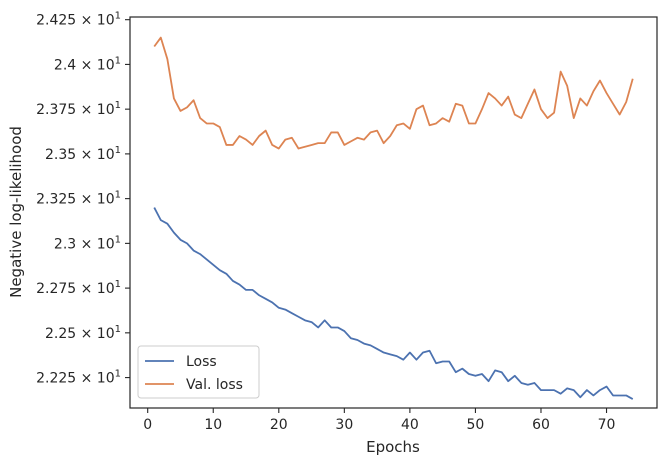 This screenshot has height=465, width=667. Describe the element at coordinates (78, 378) in the screenshot. I see `y-tick-label: 2.225 × 10¹` at that location.